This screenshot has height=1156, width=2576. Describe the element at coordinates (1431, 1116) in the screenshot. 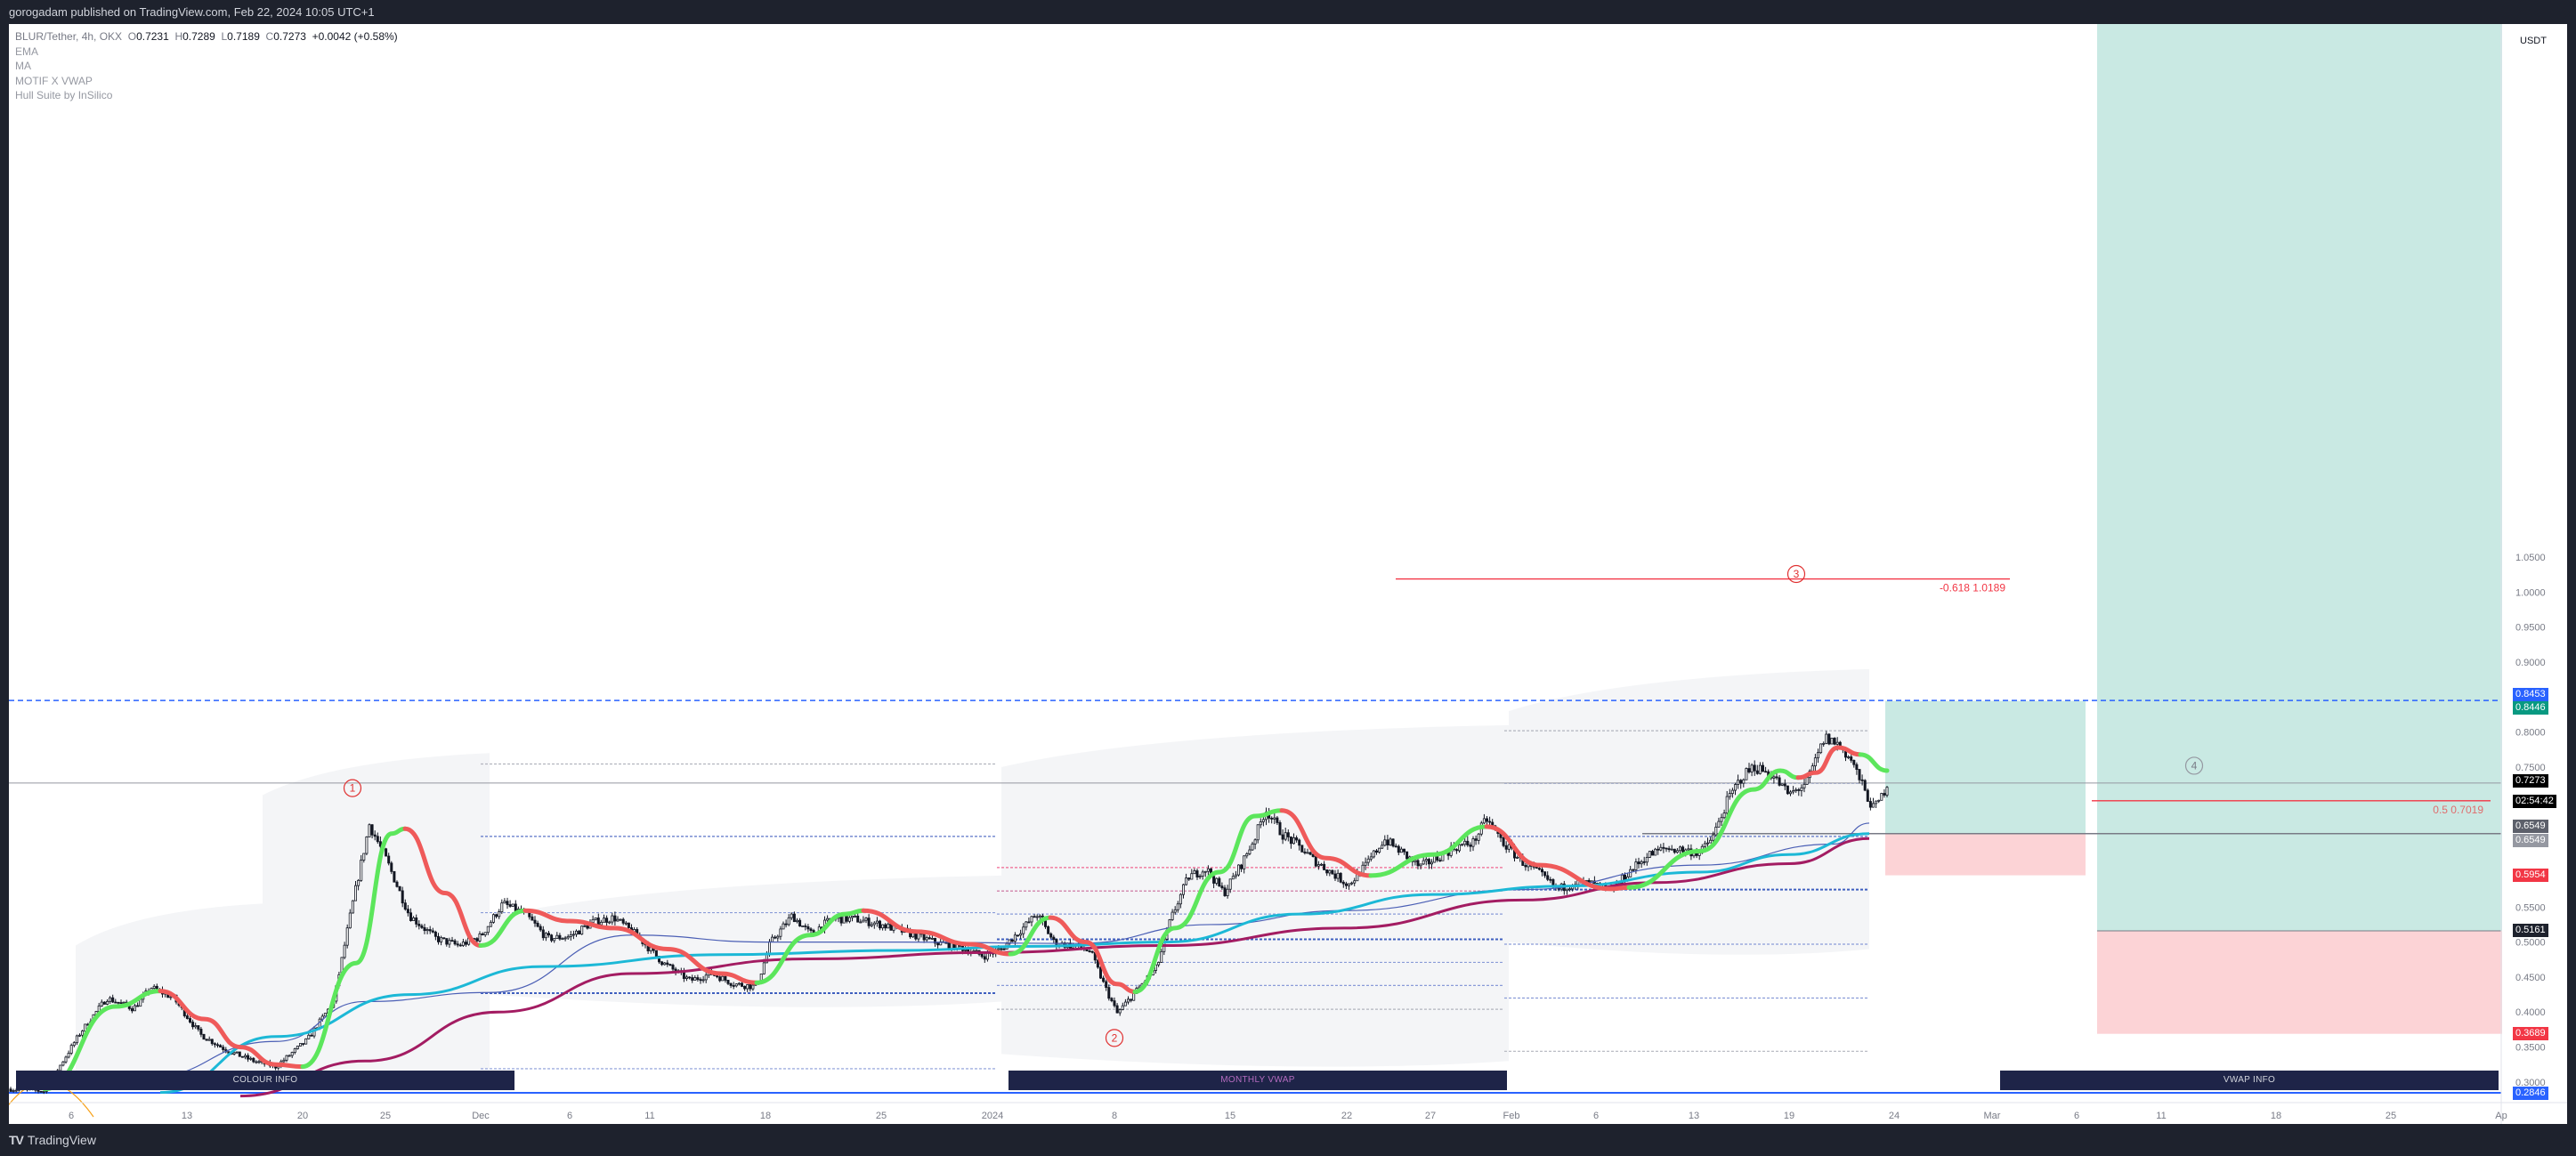

I see `time-tick-label: 27` at that location.